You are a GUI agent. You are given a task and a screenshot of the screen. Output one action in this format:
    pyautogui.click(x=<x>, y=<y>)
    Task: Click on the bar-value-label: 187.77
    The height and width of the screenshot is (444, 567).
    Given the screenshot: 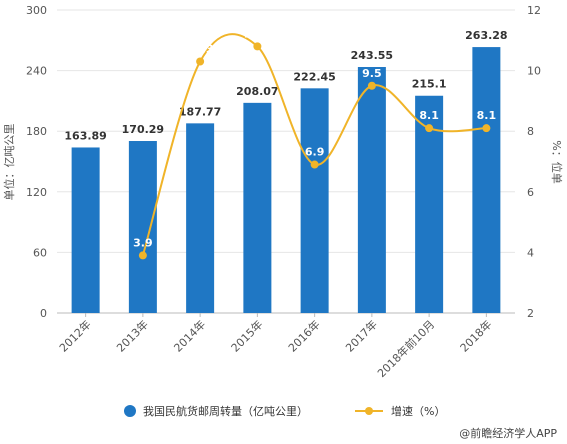 What is the action you would take?
    pyautogui.click(x=200, y=111)
    